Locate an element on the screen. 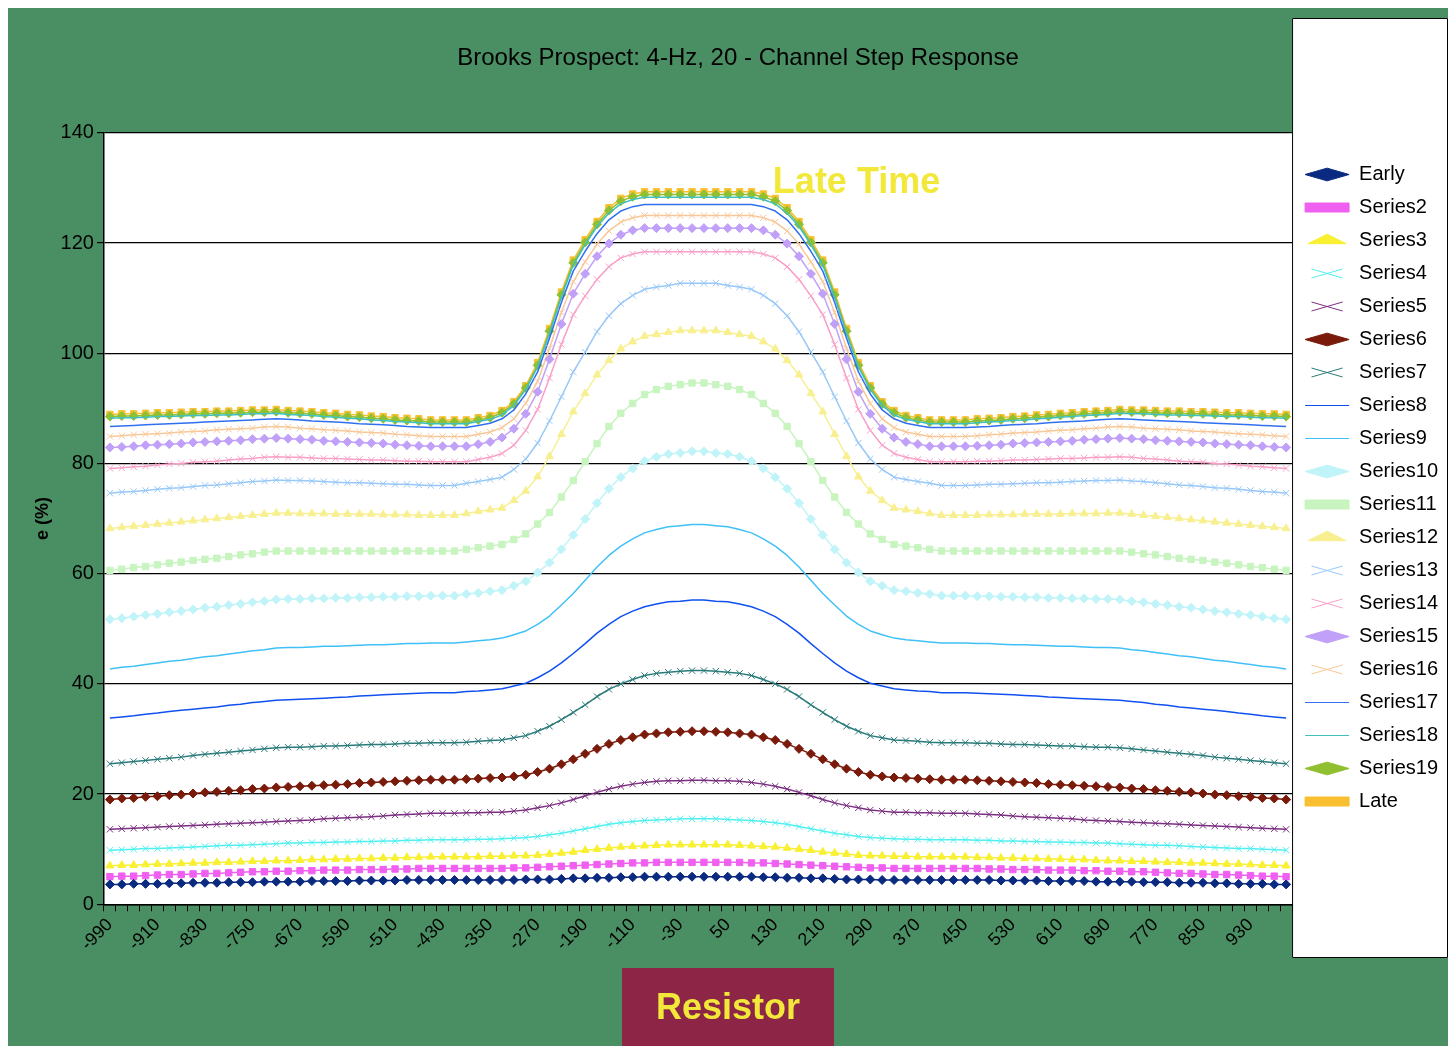 This screenshot has height=1047, width=1456. y-tick-label: 60 is located at coordinates (82, 572).